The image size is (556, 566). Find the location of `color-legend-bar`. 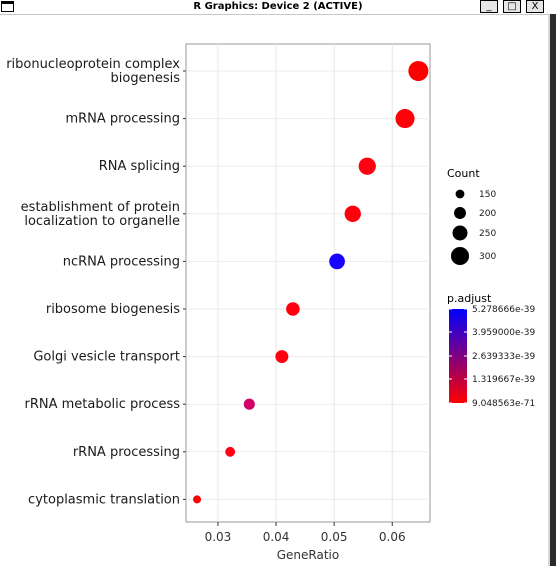

color-legend-bar is located at coordinates (458, 356).